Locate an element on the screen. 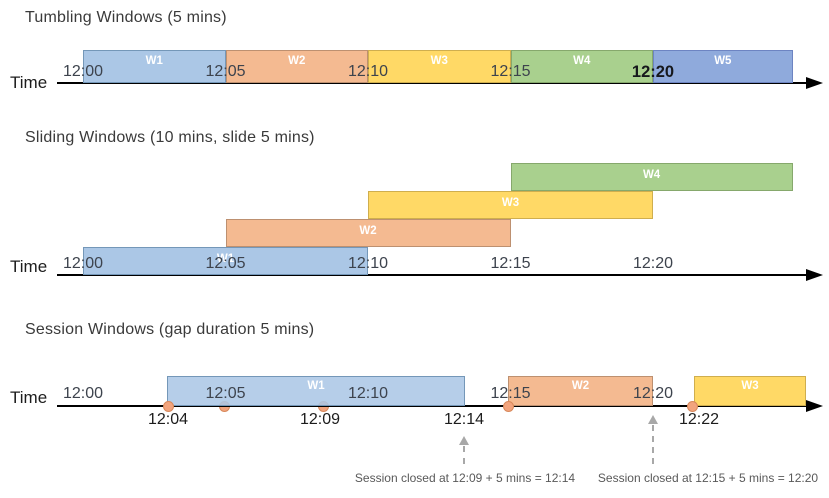 Image resolution: width=829 pixels, height=498 pixels. tumbling-window-label-w3: W3 is located at coordinates (439, 61).